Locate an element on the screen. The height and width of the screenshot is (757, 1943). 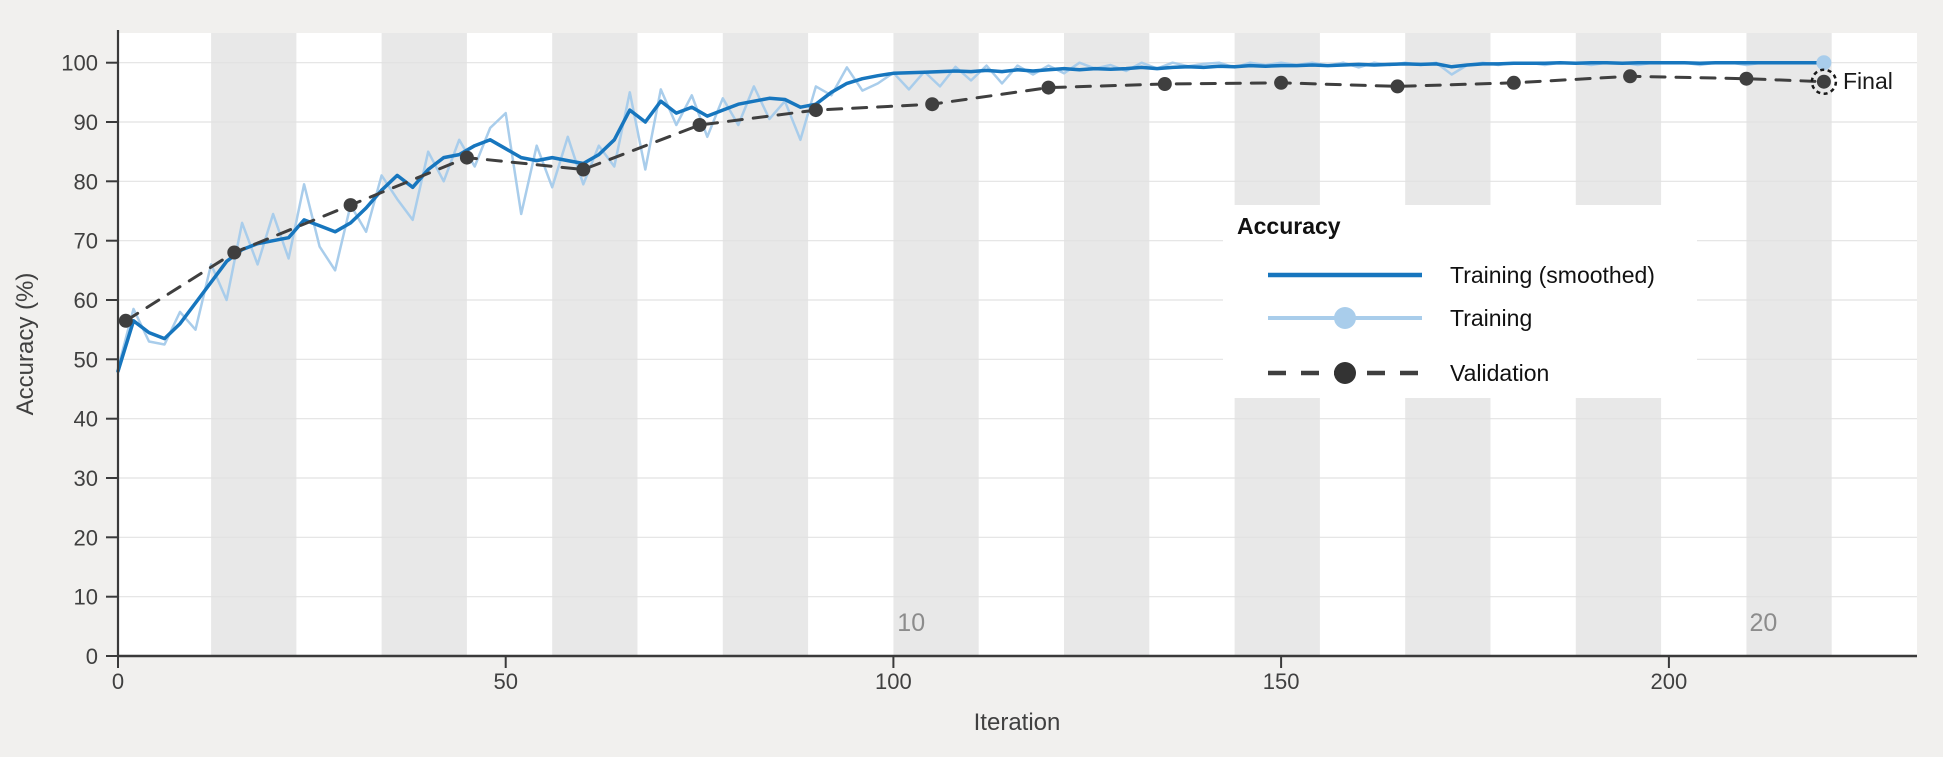
legend-row-training-smoothed: Training (smoothed) is located at coordinates (1460, 275).